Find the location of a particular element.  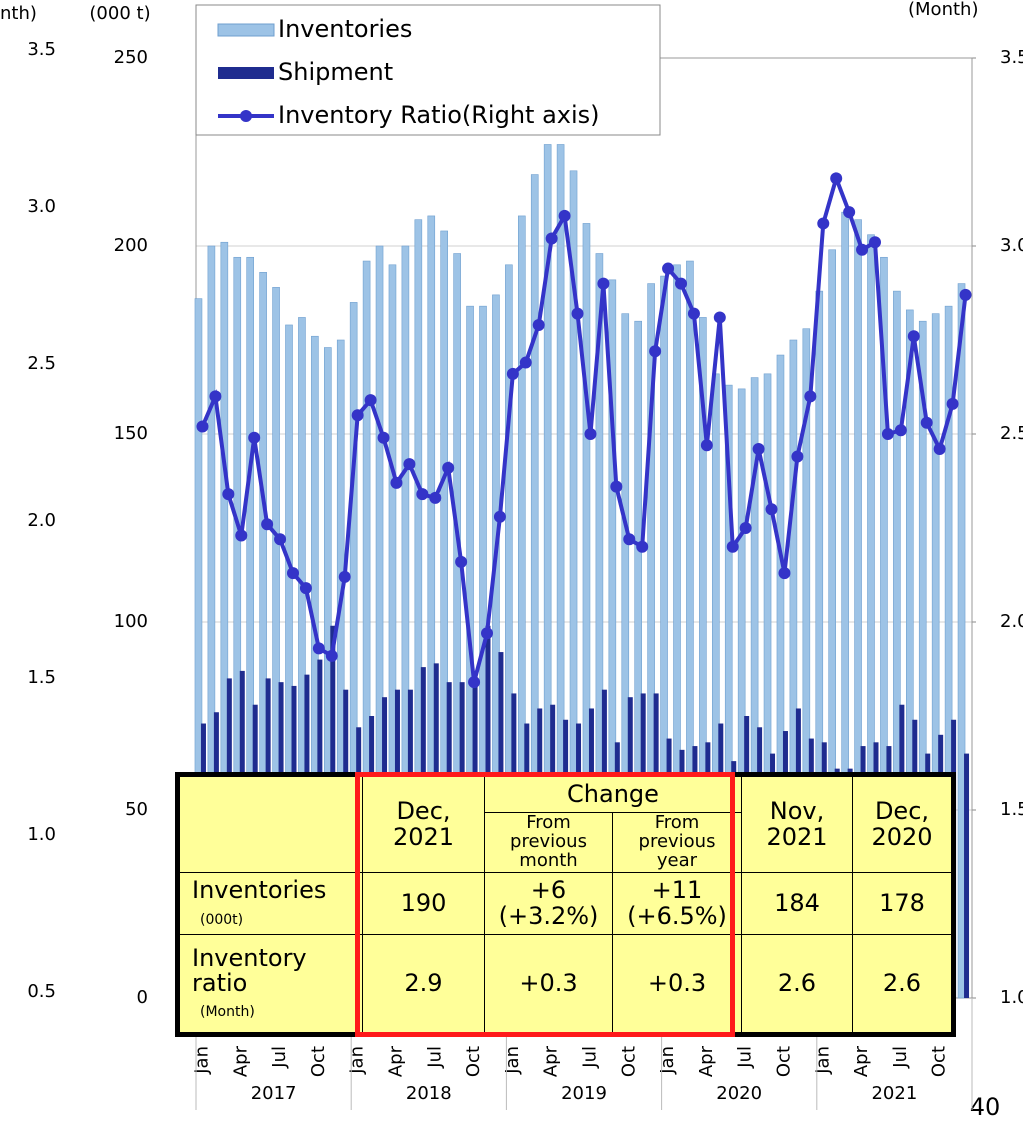

y3-tick-label: 2.0 is located at coordinates (41, 520).